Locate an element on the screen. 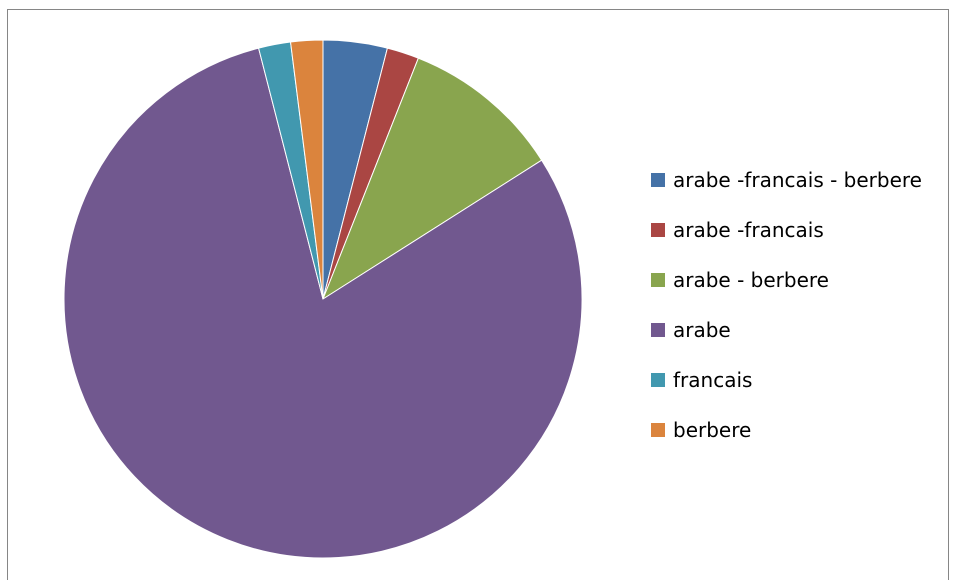 This screenshot has width=956, height=580. legend-label-4: francais is located at coordinates (713, 380).